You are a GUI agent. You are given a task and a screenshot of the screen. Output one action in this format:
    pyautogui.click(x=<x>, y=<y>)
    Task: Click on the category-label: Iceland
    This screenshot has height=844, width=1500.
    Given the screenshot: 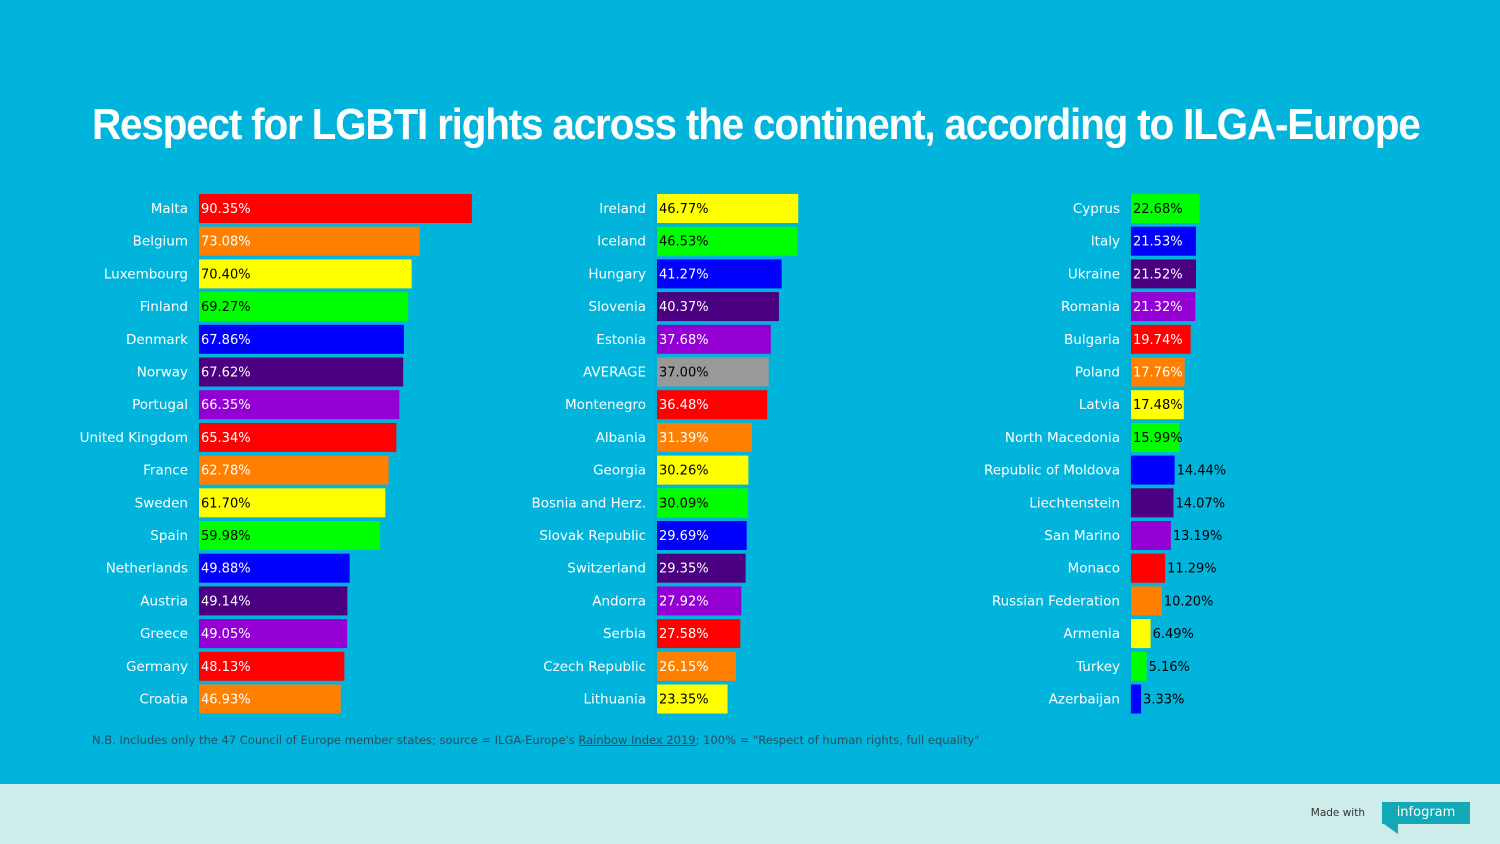 What is the action you would take?
    pyautogui.click(x=621, y=242)
    